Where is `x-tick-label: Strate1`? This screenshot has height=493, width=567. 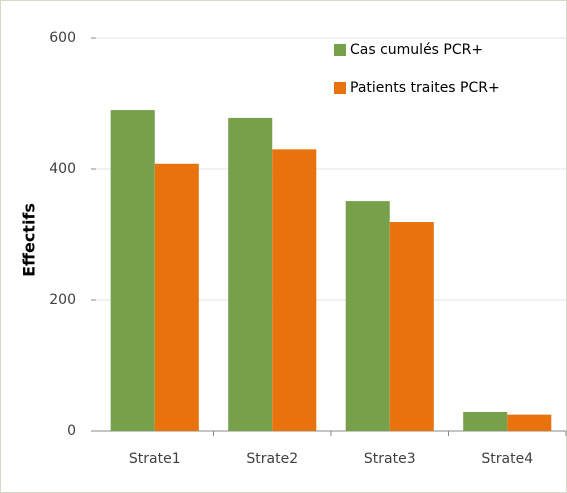 x-tick-label: Strate1 is located at coordinates (155, 459).